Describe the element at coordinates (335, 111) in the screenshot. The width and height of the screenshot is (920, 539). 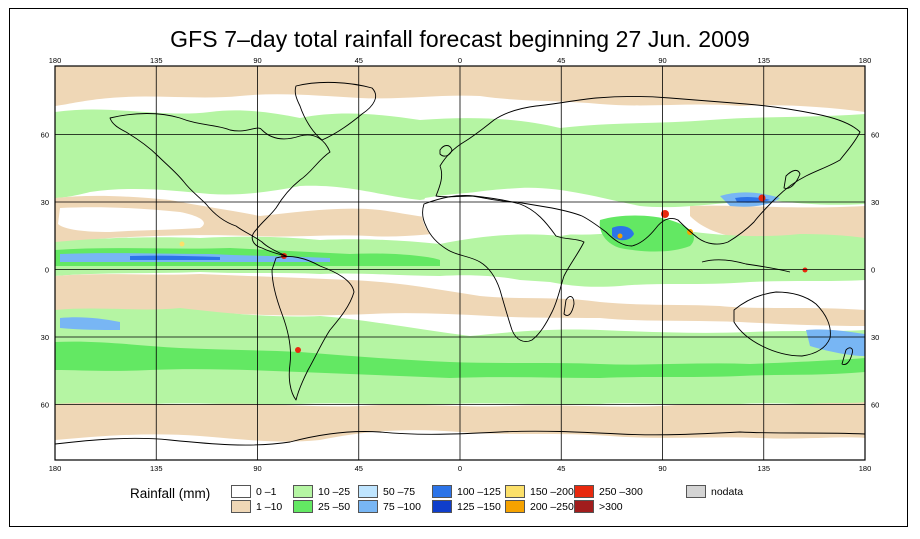
I see `greenland-coast` at that location.